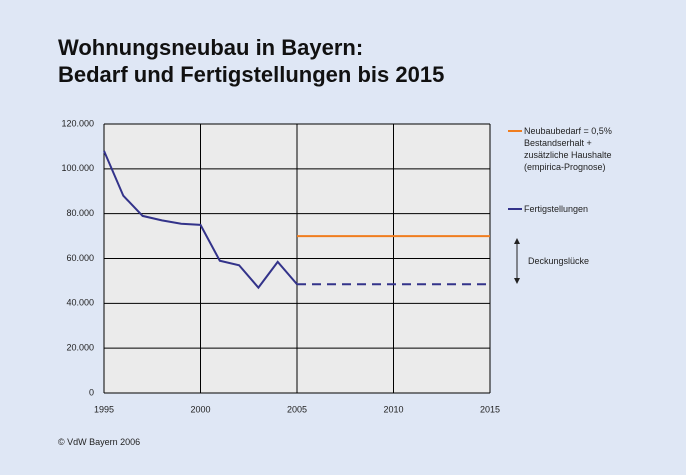 The width and height of the screenshot is (686, 475). I want to click on x-tick-label: 2005, so click(297, 409).